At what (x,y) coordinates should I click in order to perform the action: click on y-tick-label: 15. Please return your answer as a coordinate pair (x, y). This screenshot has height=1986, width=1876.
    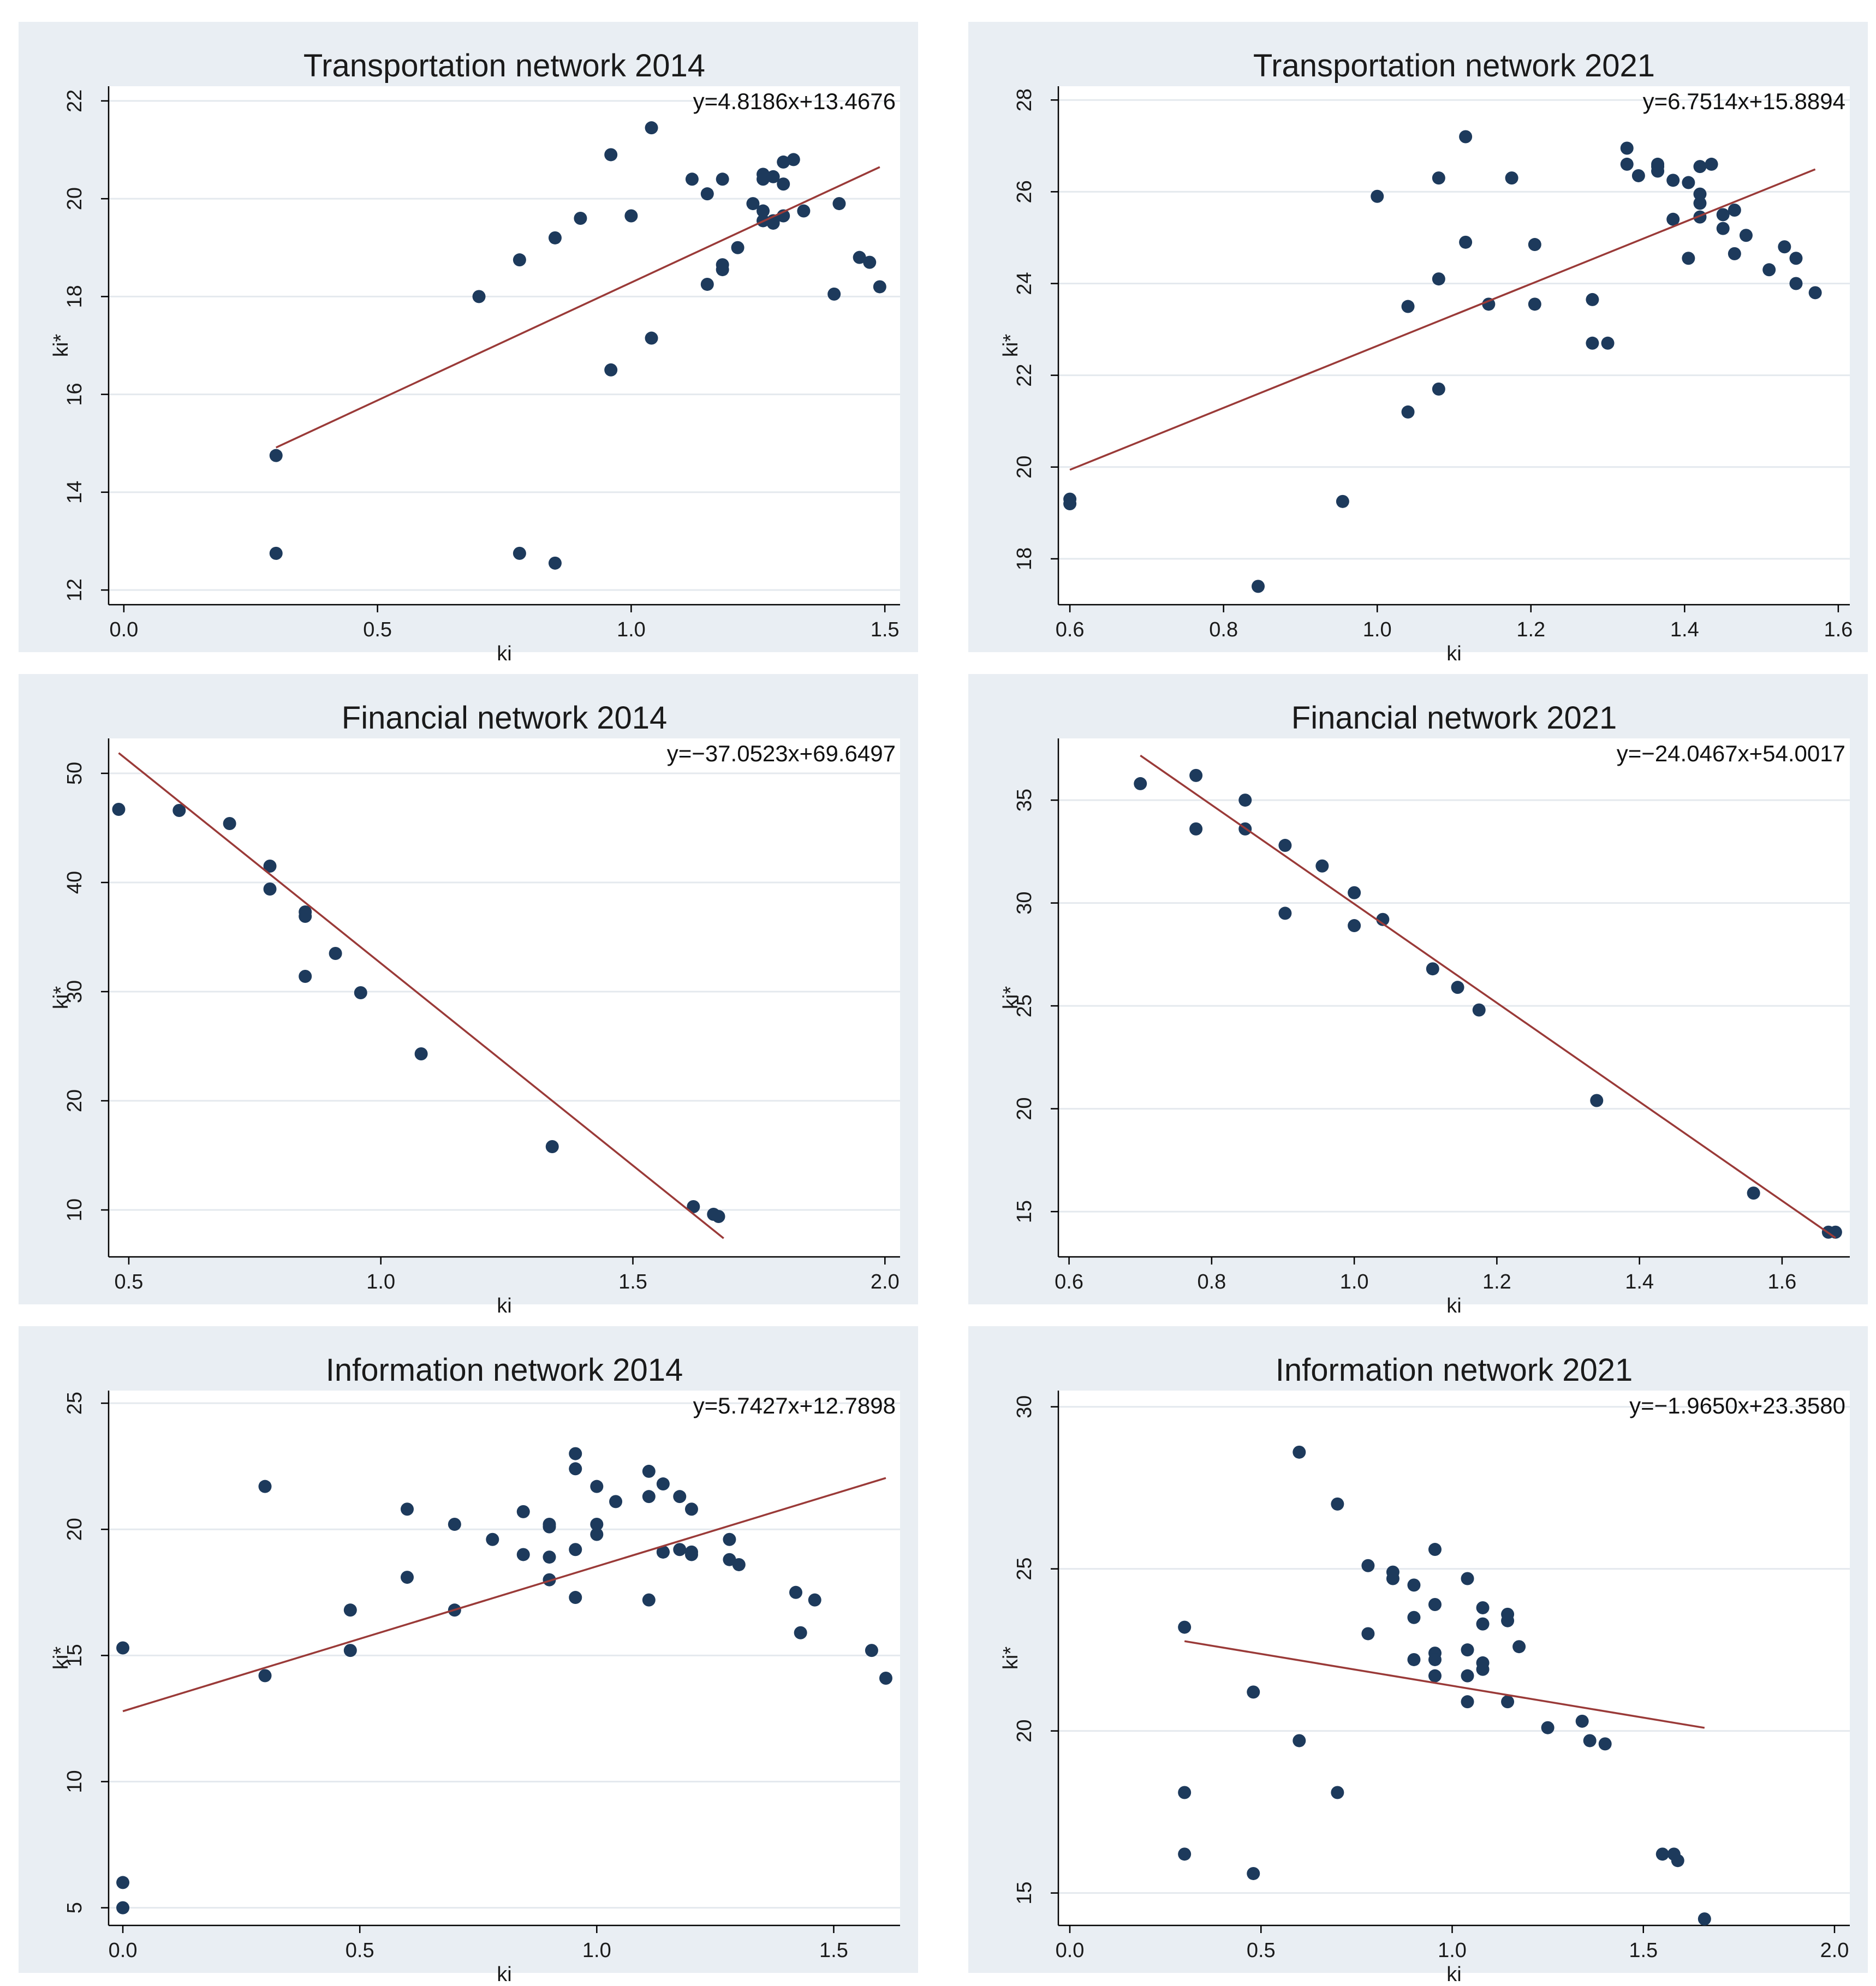
    Looking at the image, I should click on (1024, 1892).